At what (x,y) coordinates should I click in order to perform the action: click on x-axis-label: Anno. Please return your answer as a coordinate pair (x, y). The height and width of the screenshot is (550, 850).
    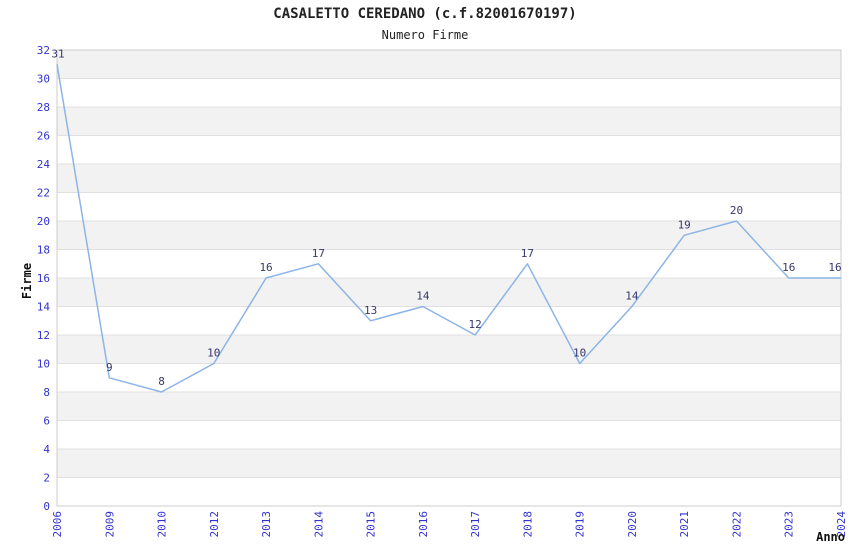
    Looking at the image, I should click on (830, 537).